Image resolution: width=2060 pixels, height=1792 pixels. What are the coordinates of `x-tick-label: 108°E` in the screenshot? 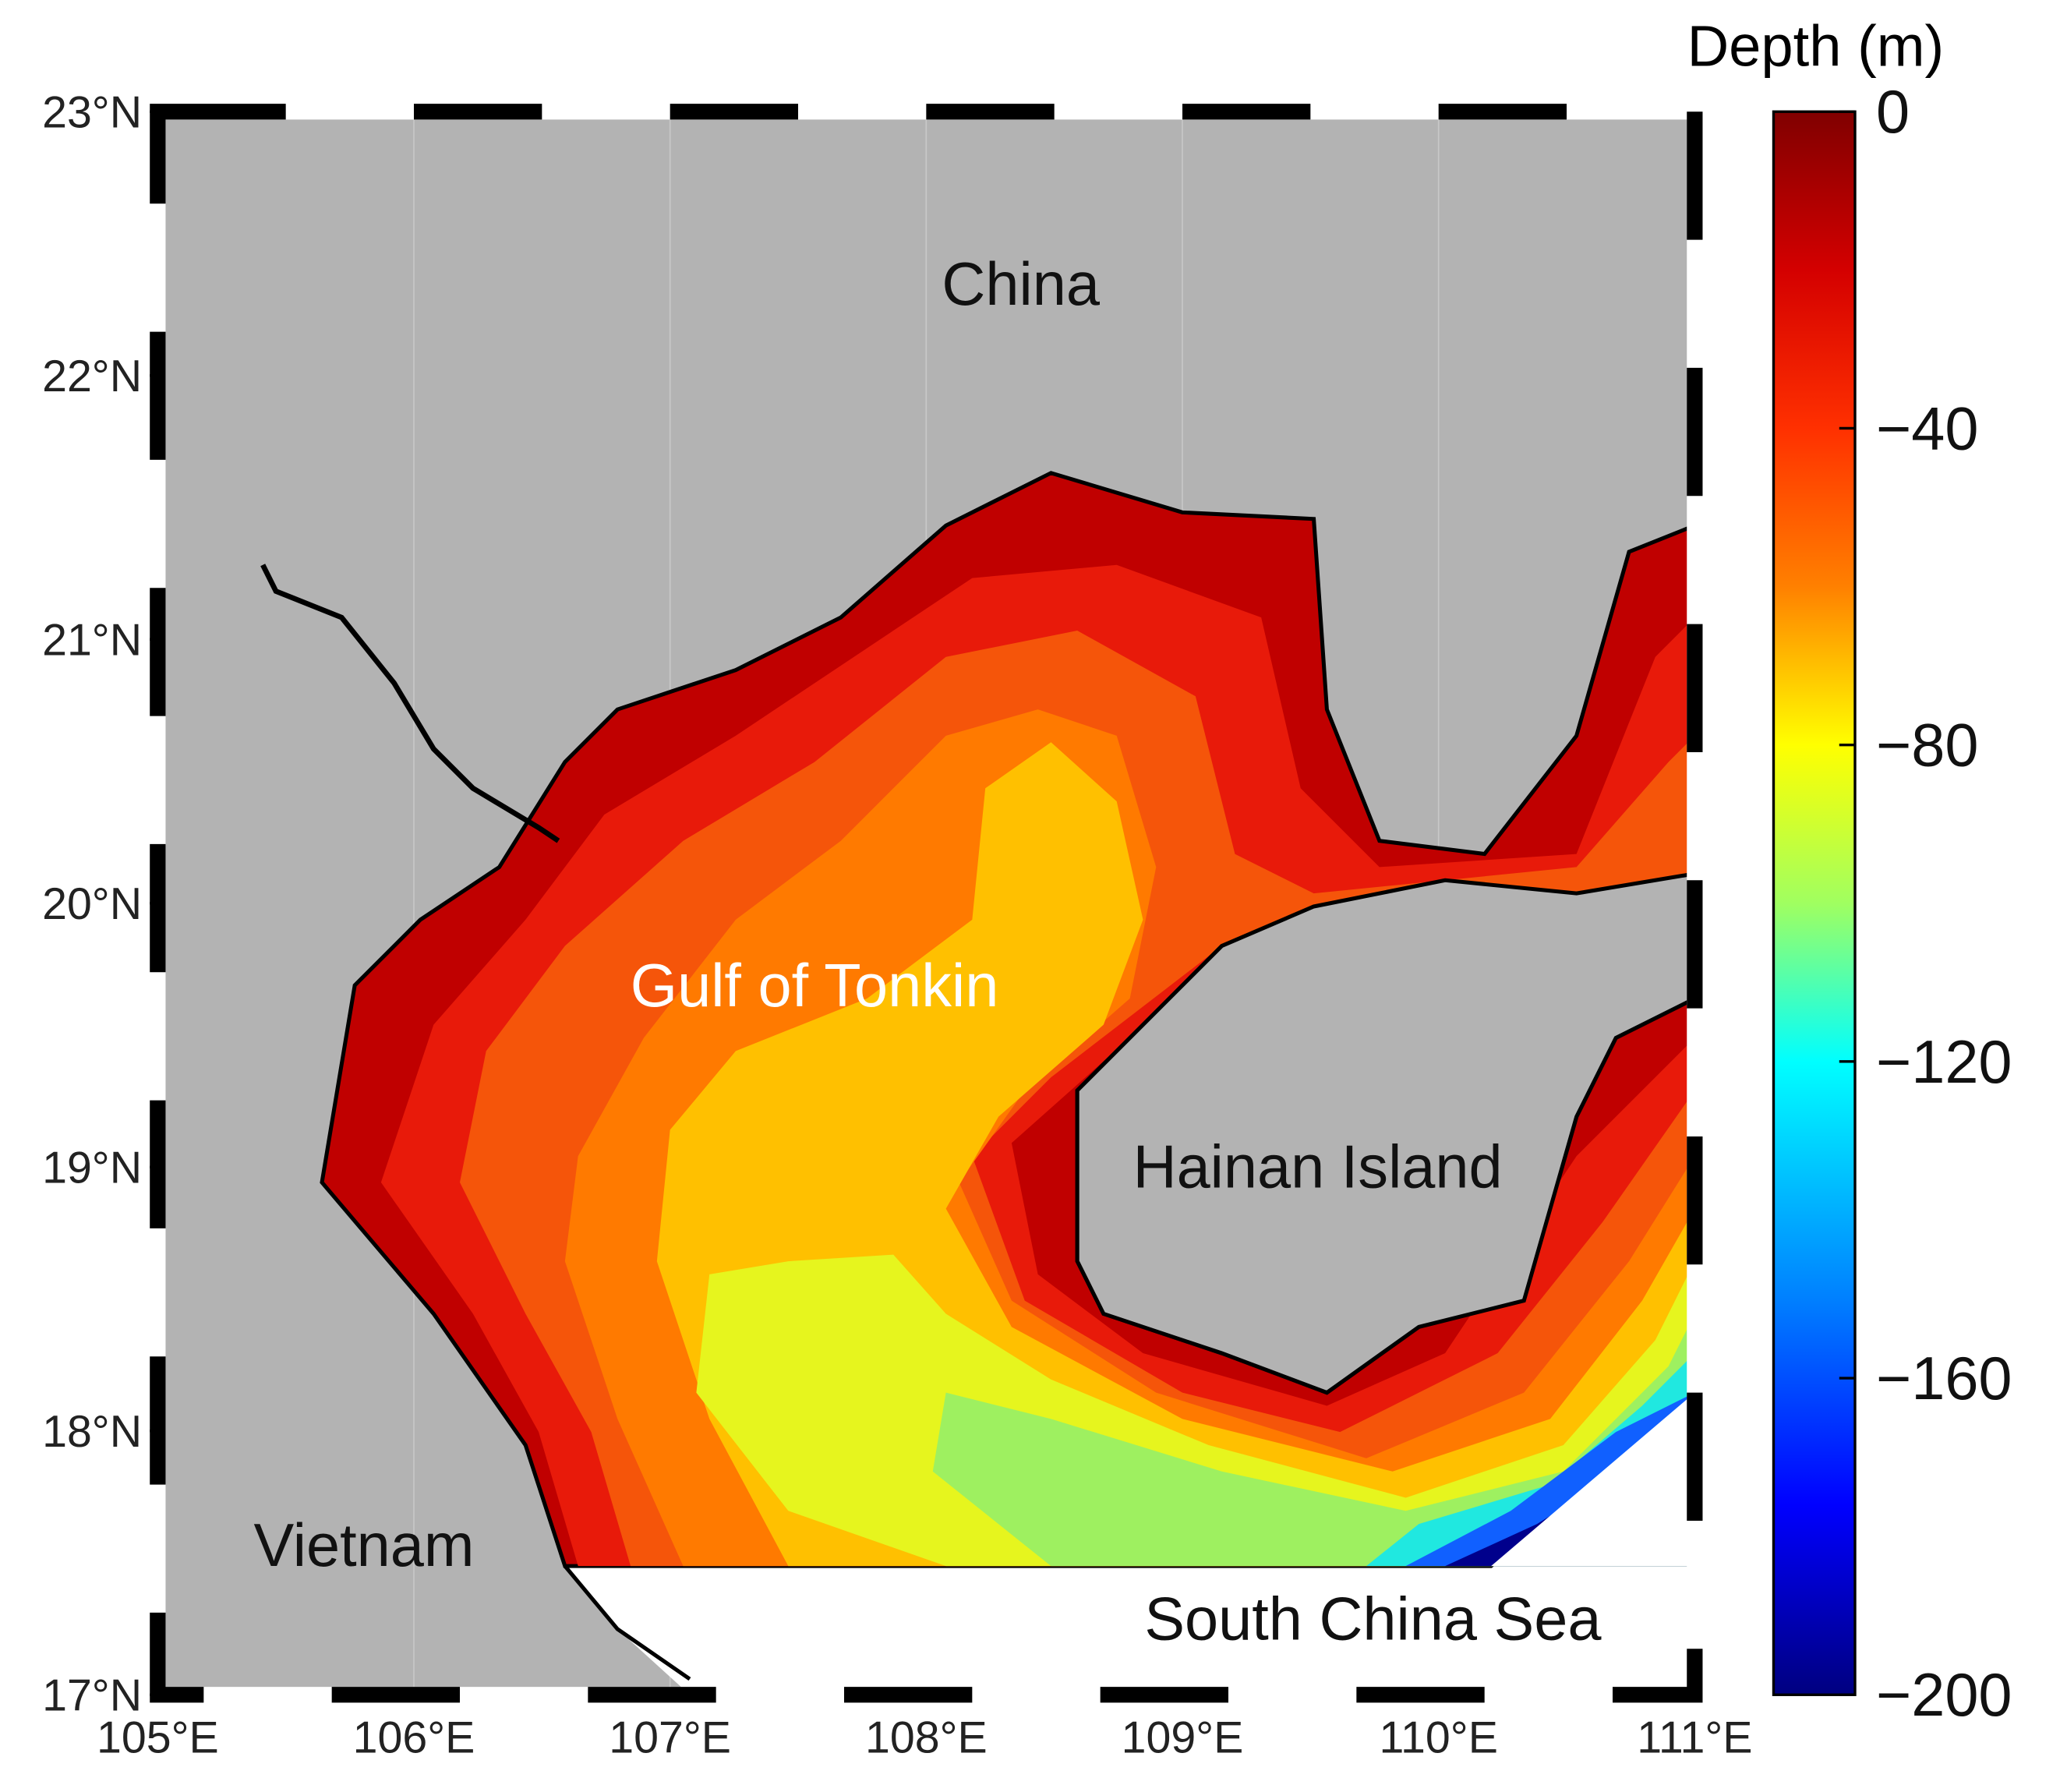 It's located at (927, 1737).